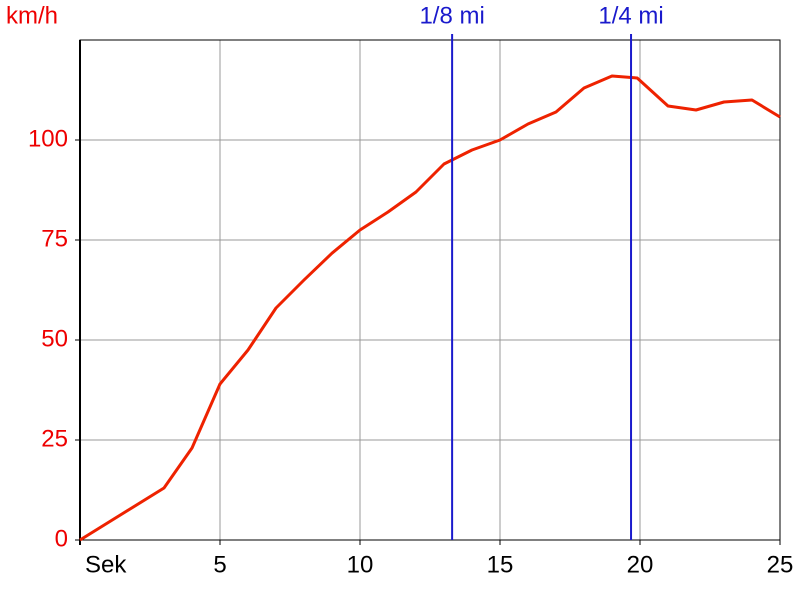  What do you see at coordinates (61, 538) in the screenshot?
I see `y-tick-label: 0` at bounding box center [61, 538].